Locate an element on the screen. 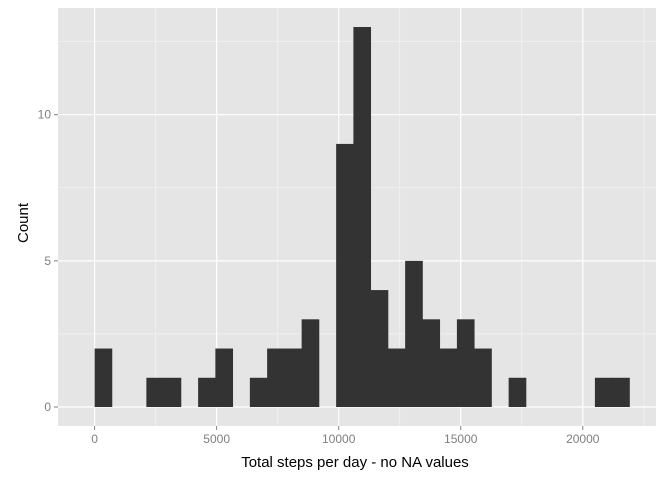 The image size is (672, 480). x-tick-label: 10000 is located at coordinates (339, 439).